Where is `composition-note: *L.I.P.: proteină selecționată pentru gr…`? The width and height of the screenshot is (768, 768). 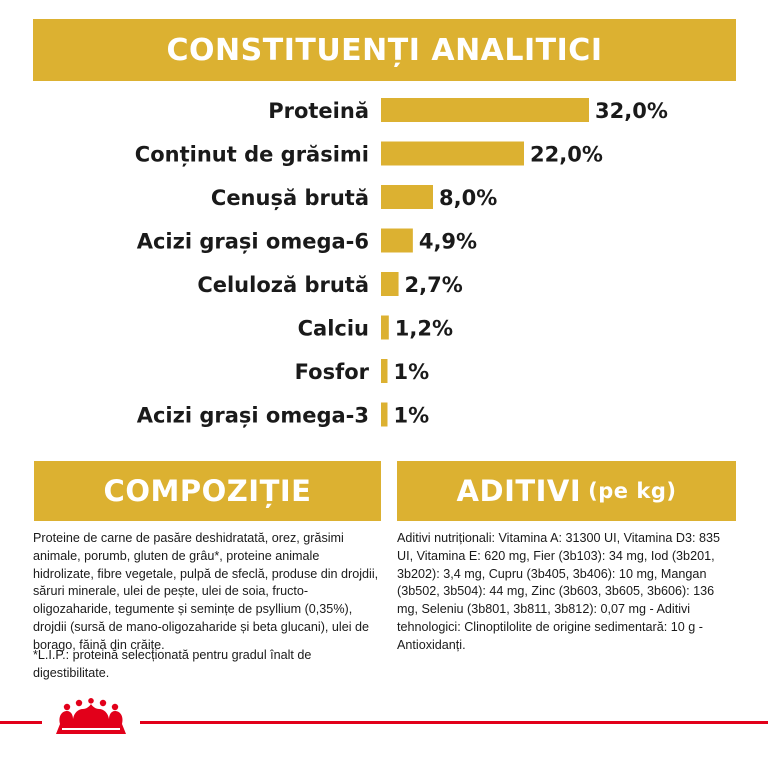 composition-note: *L.I.P.: proteină selecționată pentru gr… is located at coordinates (172, 664).